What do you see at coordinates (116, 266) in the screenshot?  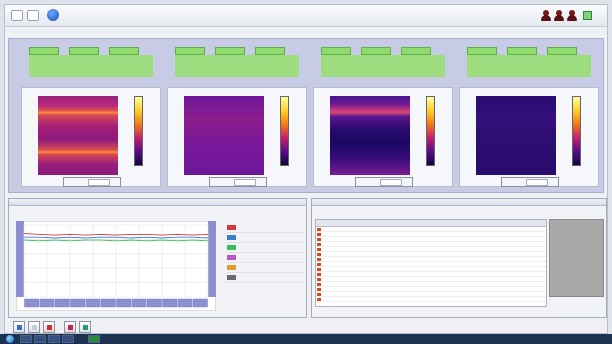 I see `trend-chart` at bounding box center [116, 266].